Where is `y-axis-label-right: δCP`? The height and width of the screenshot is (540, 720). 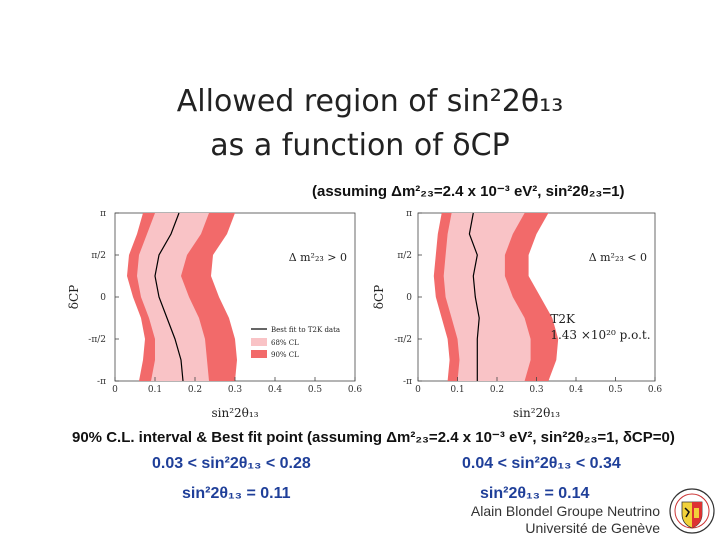
y-axis-label-right: δCP is located at coordinates (379, 297).